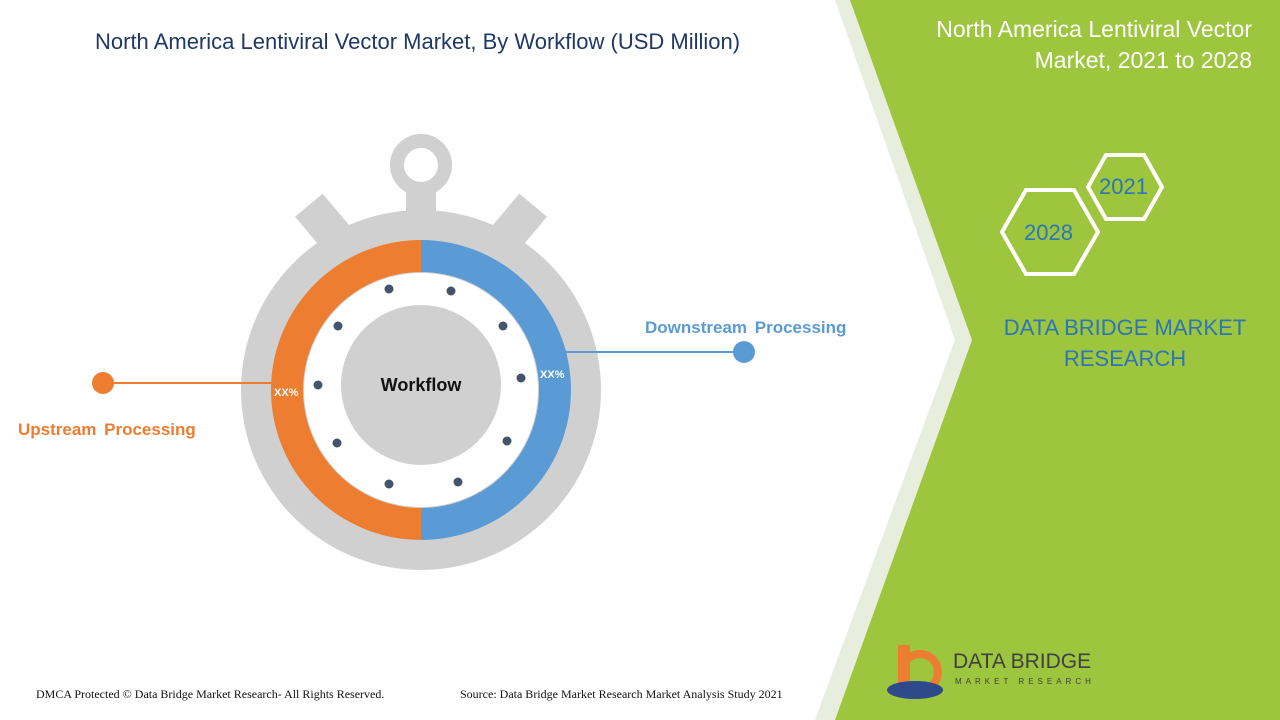 The image size is (1280, 720). I want to click on upstream-segment, so click(346, 390).